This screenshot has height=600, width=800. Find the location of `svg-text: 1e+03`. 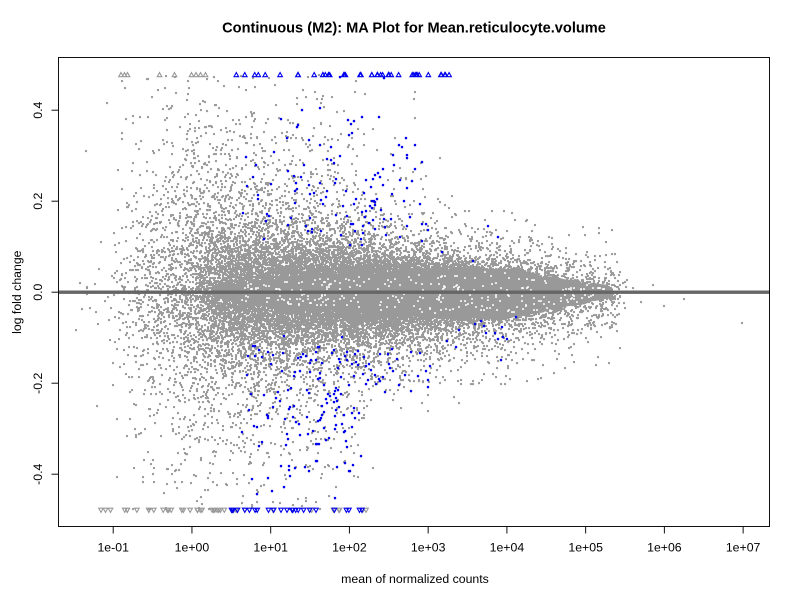

svg-text: 1e+03 is located at coordinates (428, 548).